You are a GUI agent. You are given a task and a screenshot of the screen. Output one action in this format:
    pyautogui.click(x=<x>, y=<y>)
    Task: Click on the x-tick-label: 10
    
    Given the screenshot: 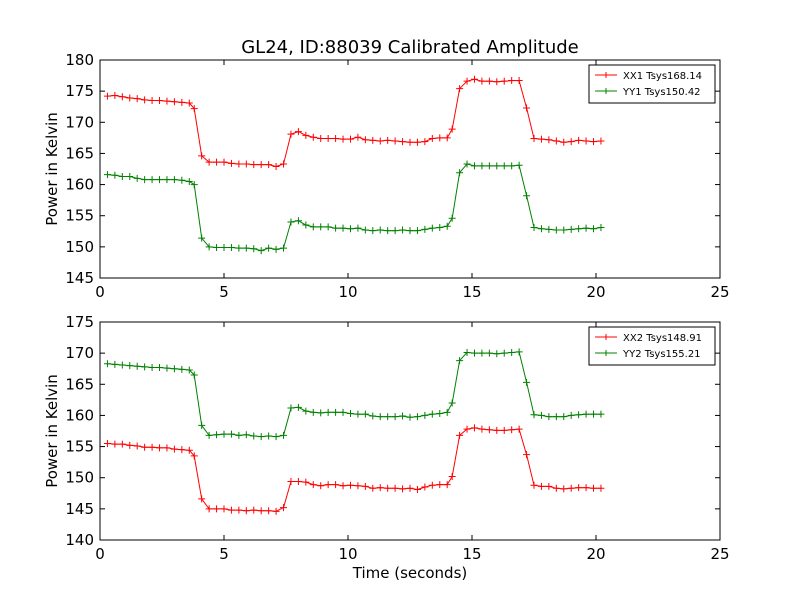 What is the action you would take?
    pyautogui.click(x=347, y=292)
    